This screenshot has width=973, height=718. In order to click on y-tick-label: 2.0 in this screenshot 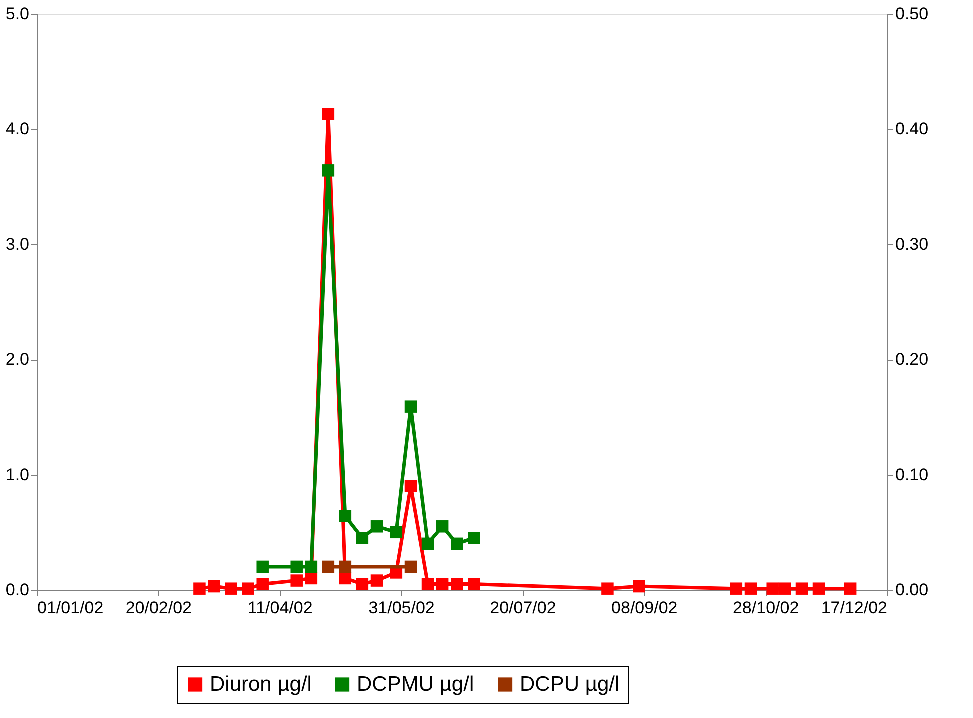, I will do `click(18, 360)`.